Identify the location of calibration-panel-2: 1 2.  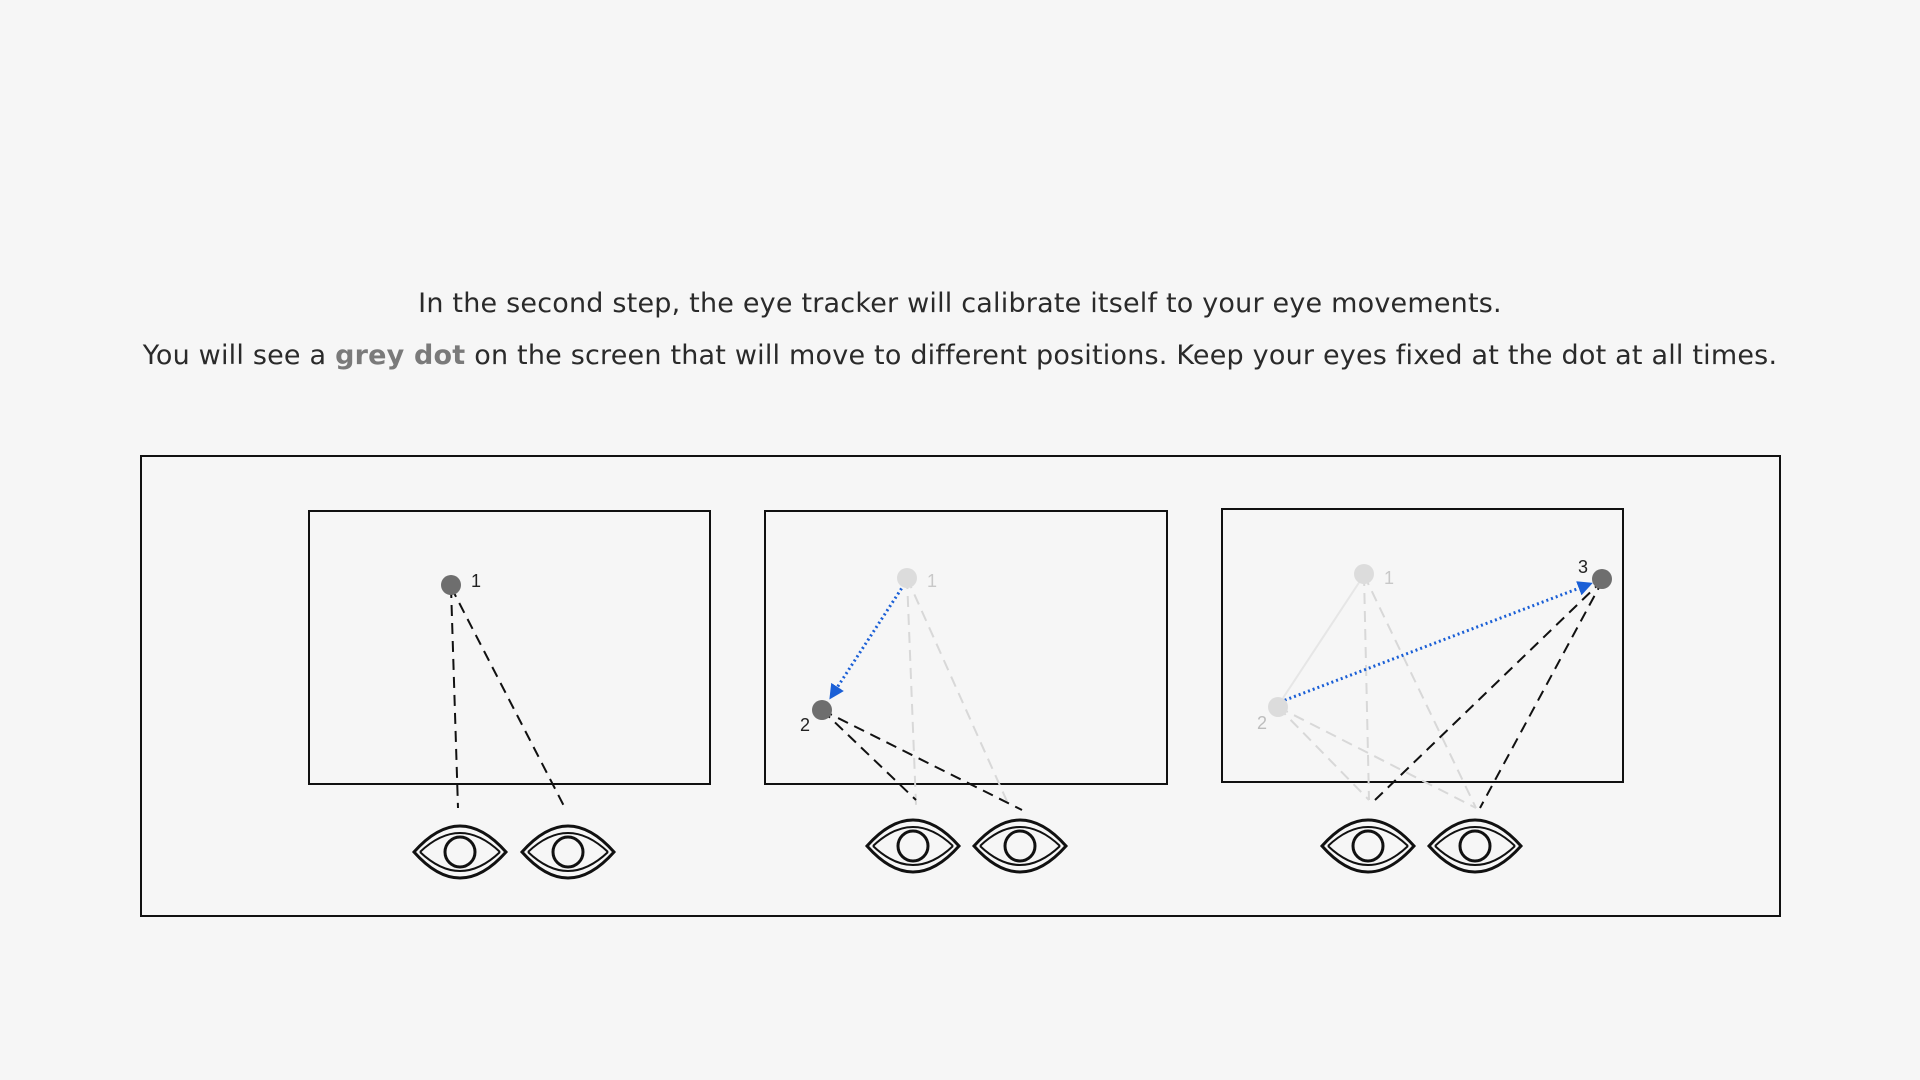
(966, 692).